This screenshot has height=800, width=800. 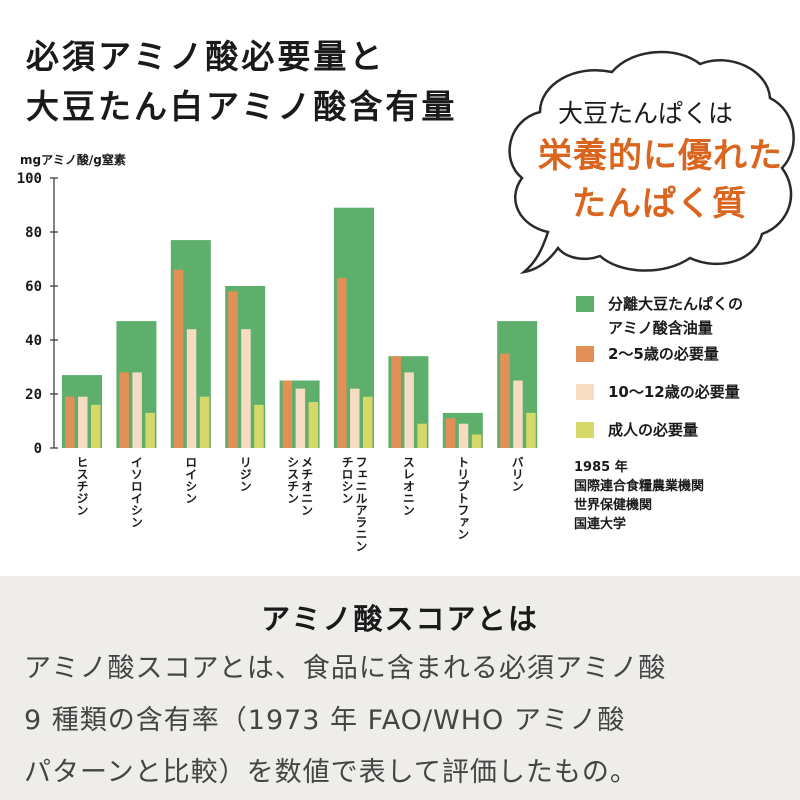 I want to click on y-tick-label-40: 40, so click(x=33, y=341).